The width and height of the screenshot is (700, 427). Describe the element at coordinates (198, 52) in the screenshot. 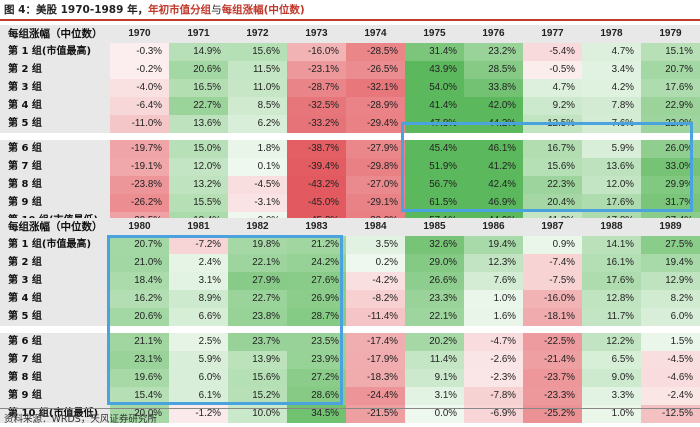

I see `value-cell: 14.9%` at that location.